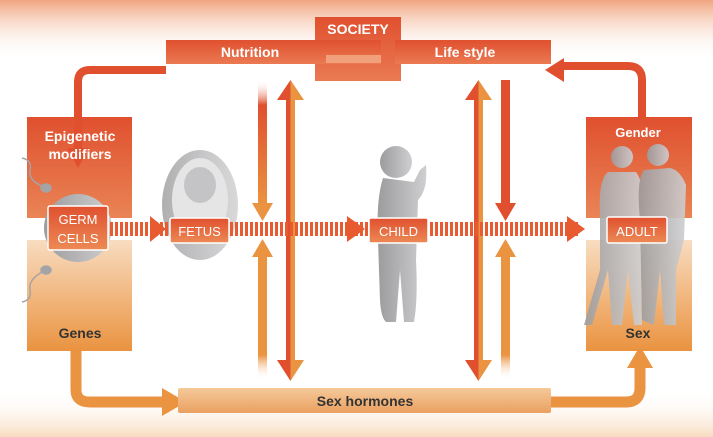  I want to click on gender-label: Gender, so click(638, 132).